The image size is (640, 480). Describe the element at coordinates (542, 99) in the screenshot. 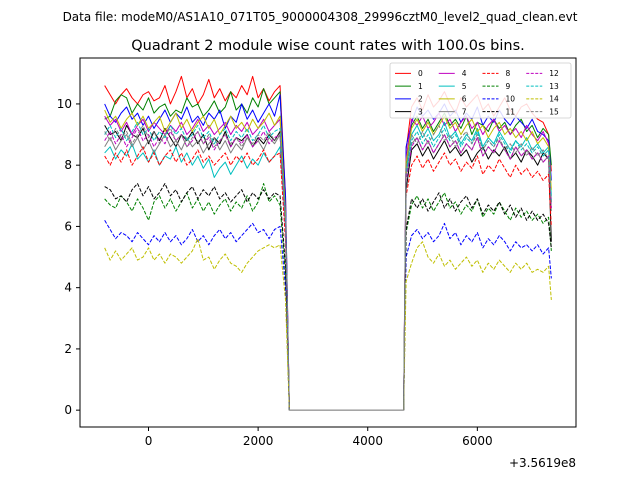

I see `legend-item-14: 14` at that location.